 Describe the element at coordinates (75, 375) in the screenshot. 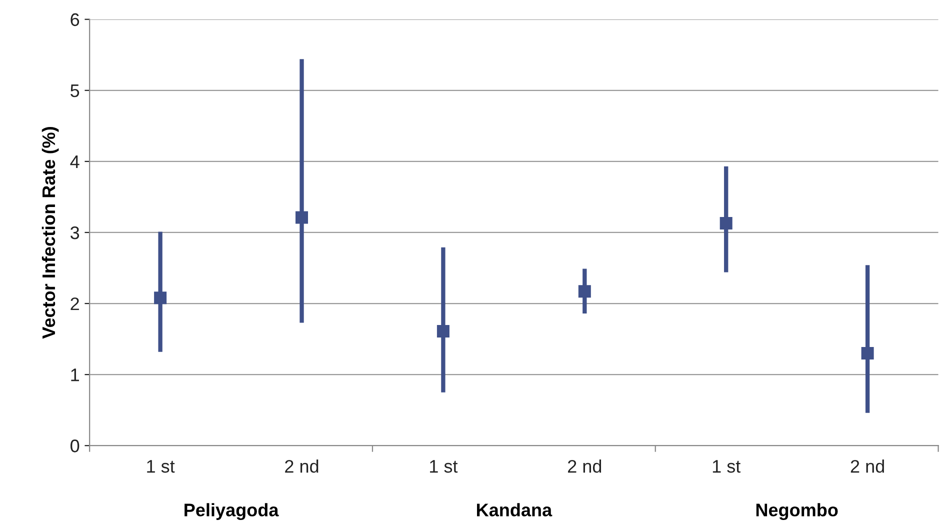

I see `y-tick-label: 1` at that location.